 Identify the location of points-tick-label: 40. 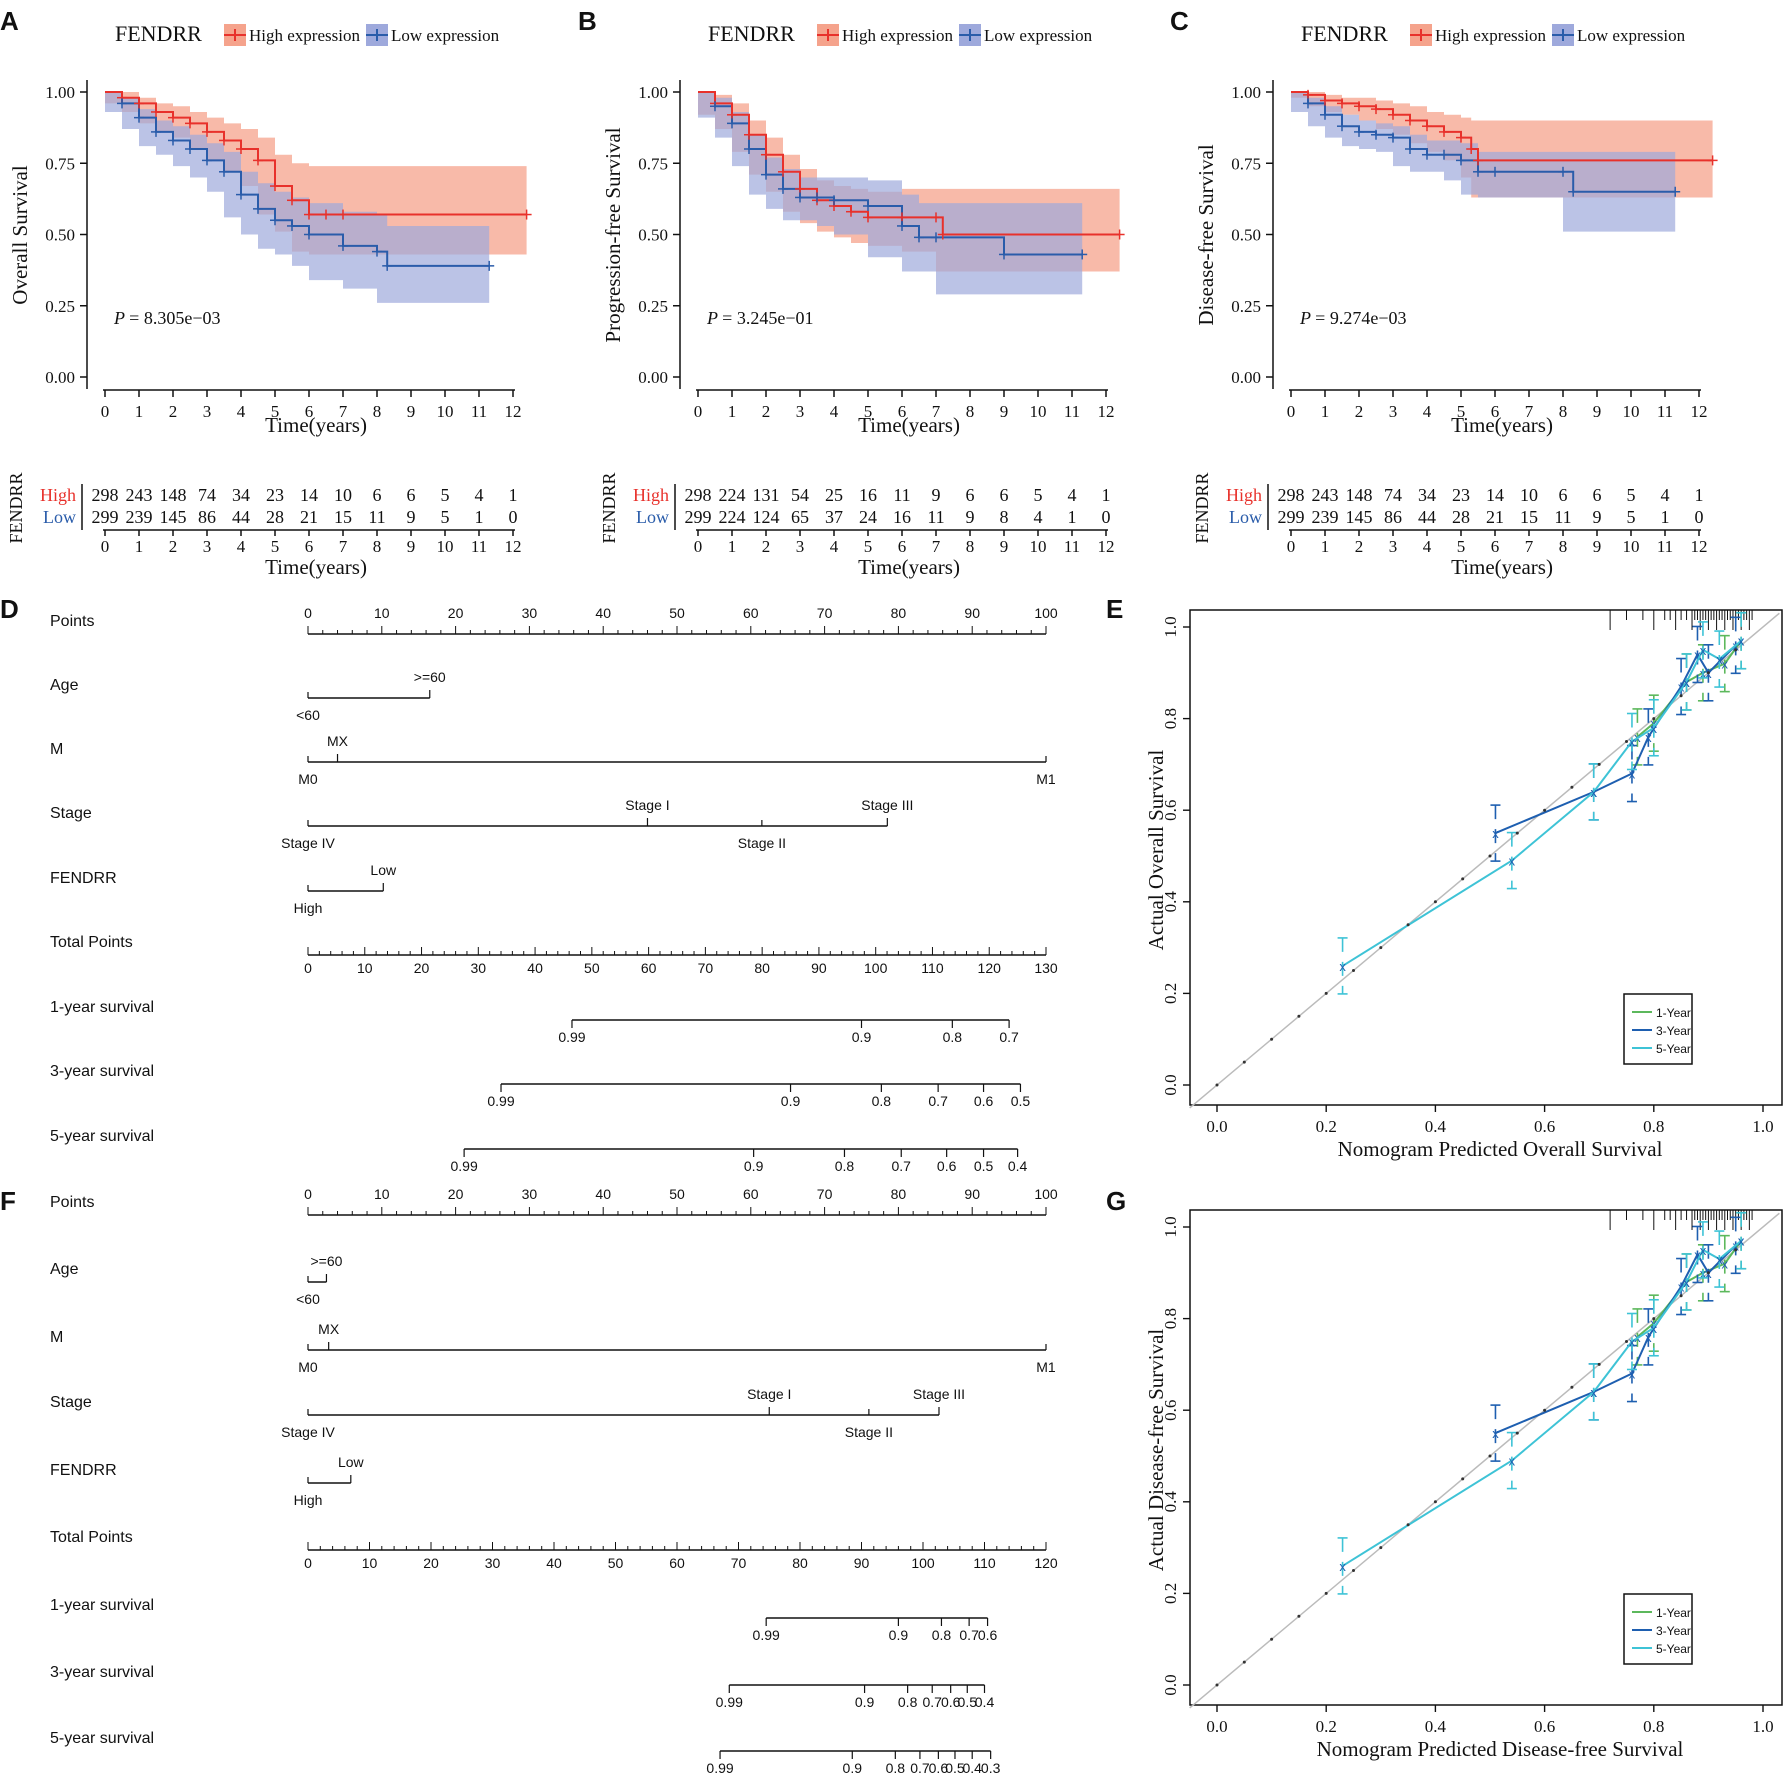
(603, 1194).